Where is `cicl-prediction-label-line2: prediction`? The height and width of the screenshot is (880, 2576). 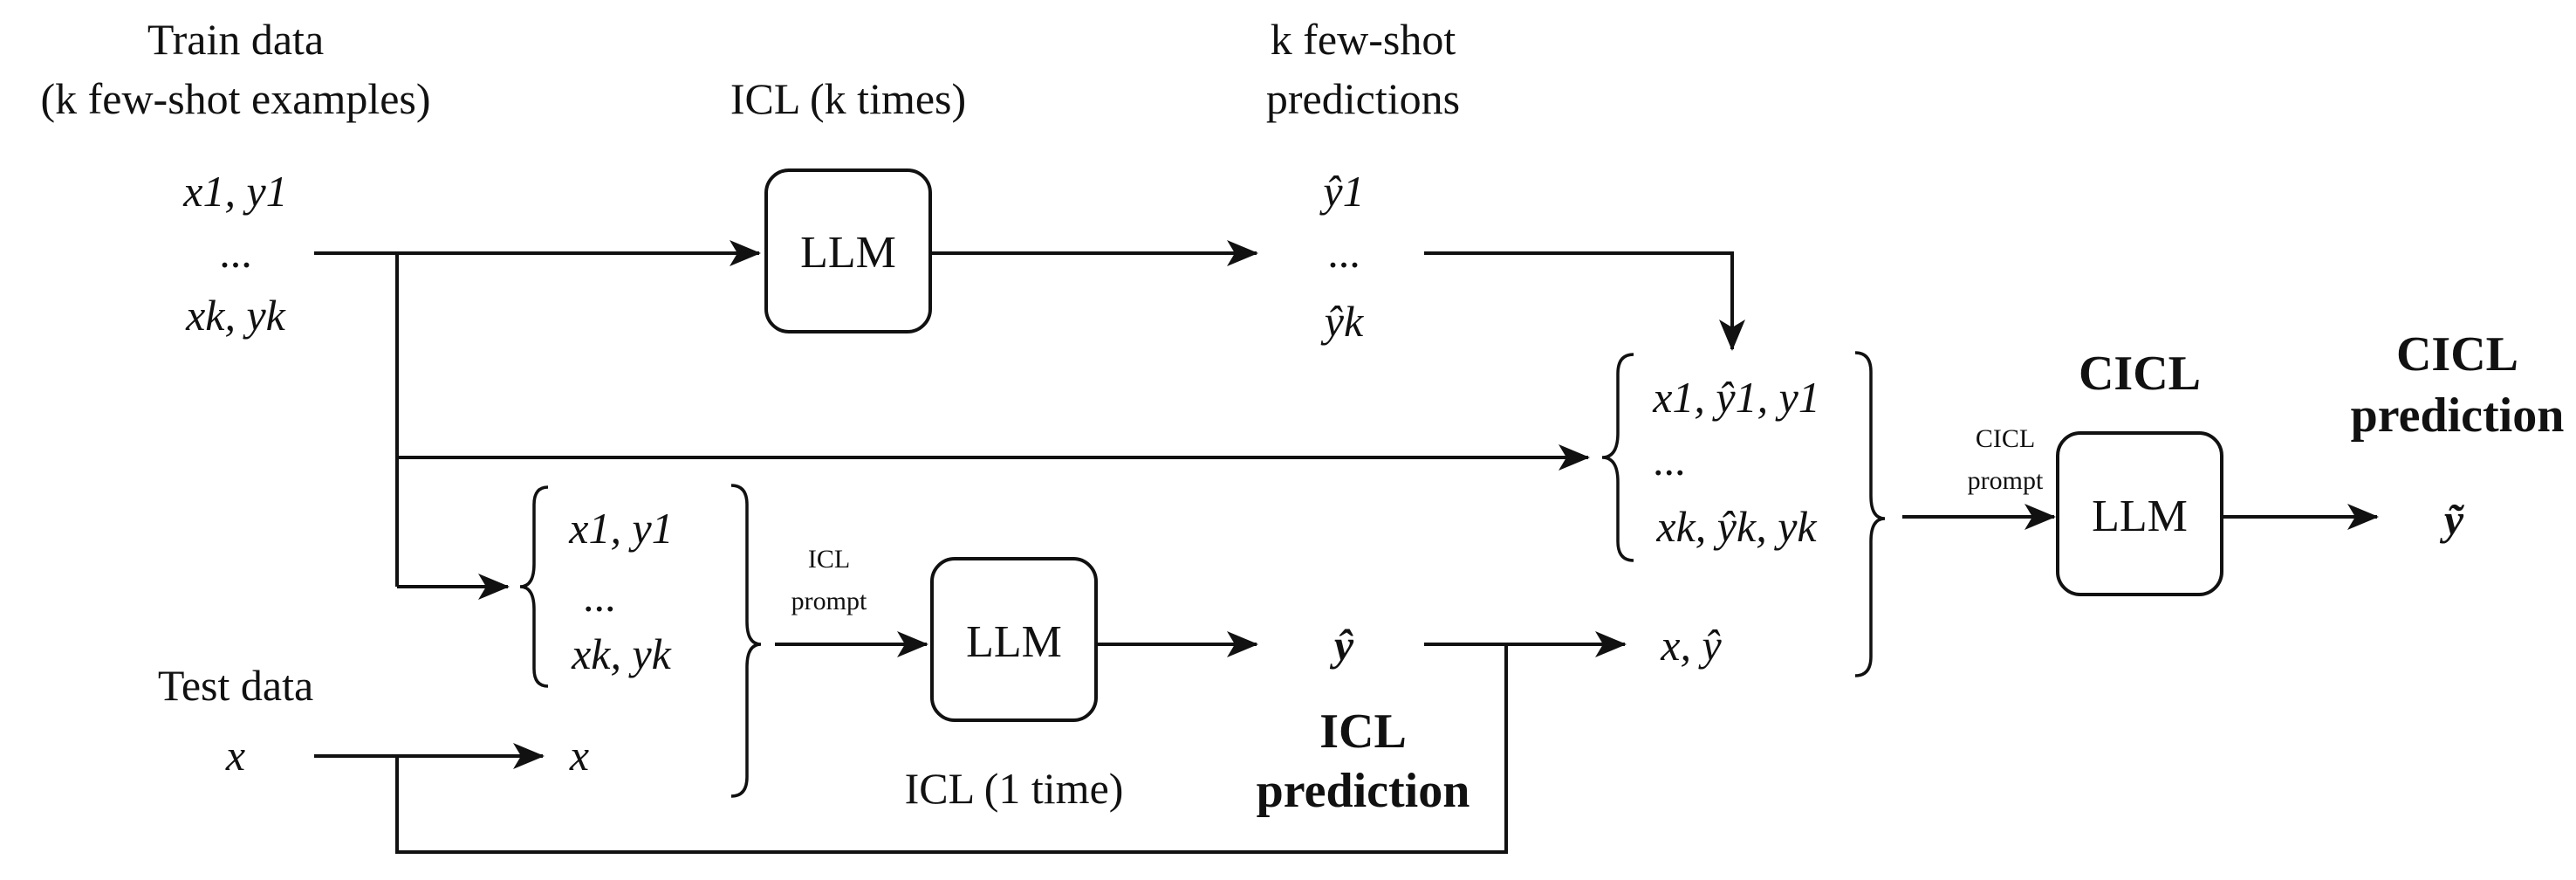 cicl-prediction-label-line2: prediction is located at coordinates (2458, 415).